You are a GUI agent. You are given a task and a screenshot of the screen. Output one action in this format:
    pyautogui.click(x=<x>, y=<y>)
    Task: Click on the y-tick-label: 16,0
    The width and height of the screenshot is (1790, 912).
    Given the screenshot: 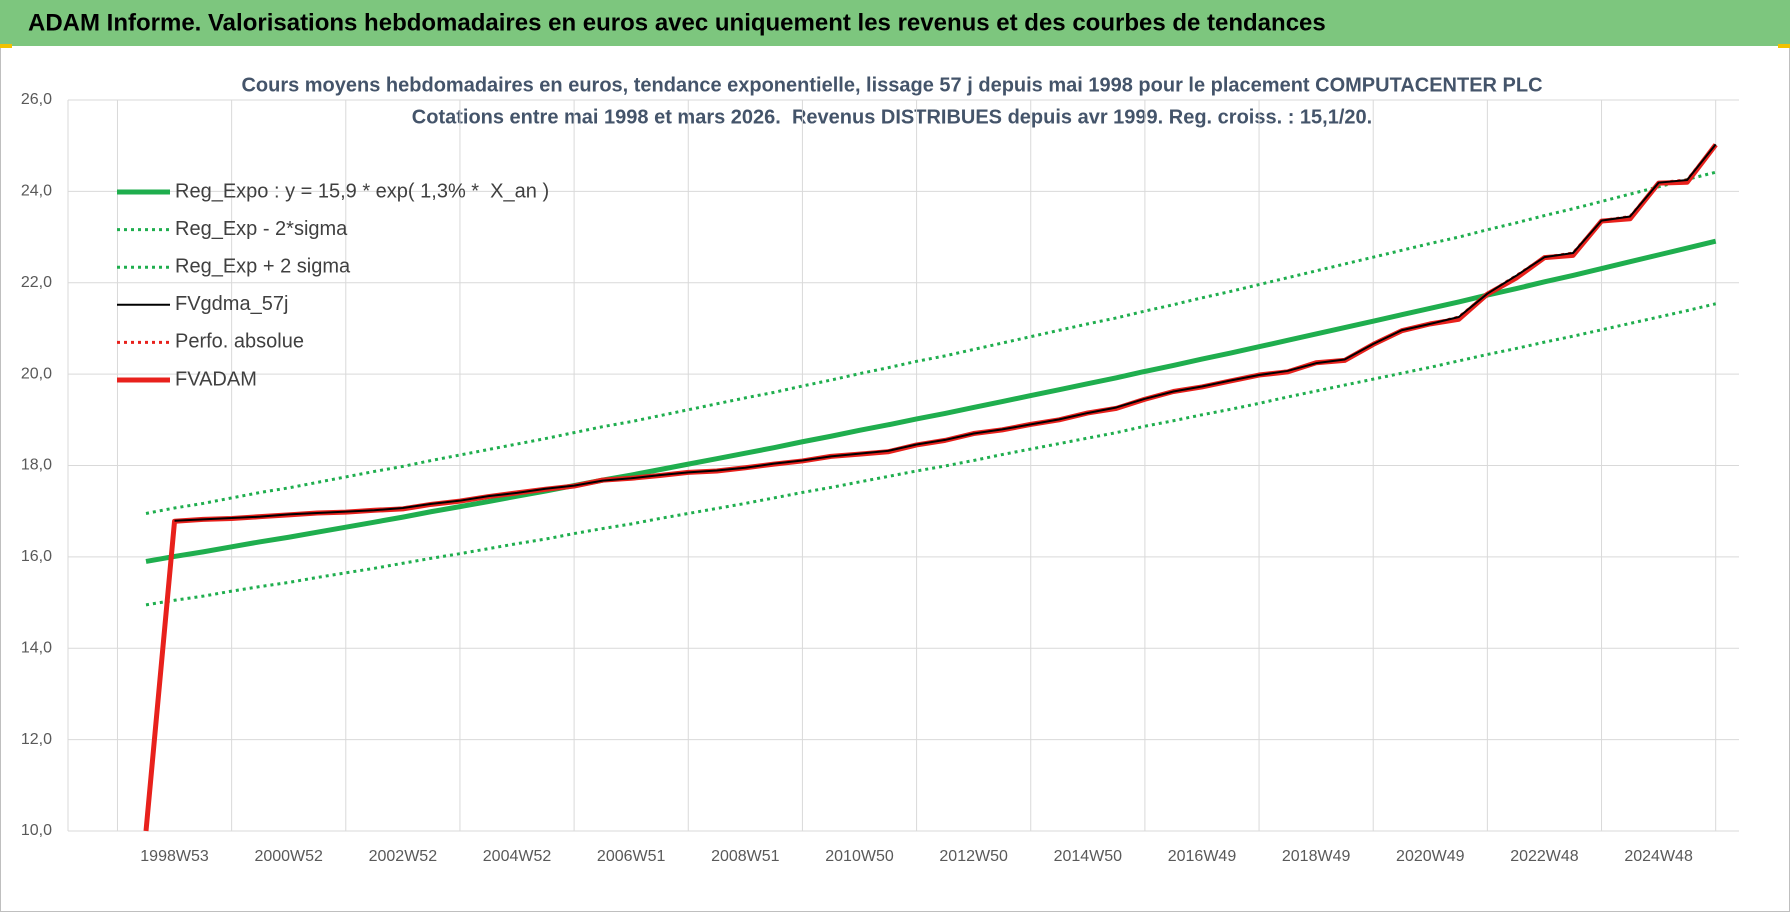 What is the action you would take?
    pyautogui.click(x=36, y=556)
    